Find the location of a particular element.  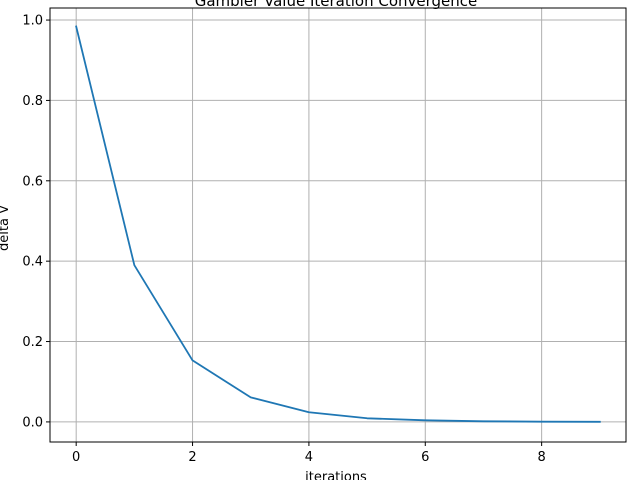

x-tick-label: 0 is located at coordinates (76, 457).